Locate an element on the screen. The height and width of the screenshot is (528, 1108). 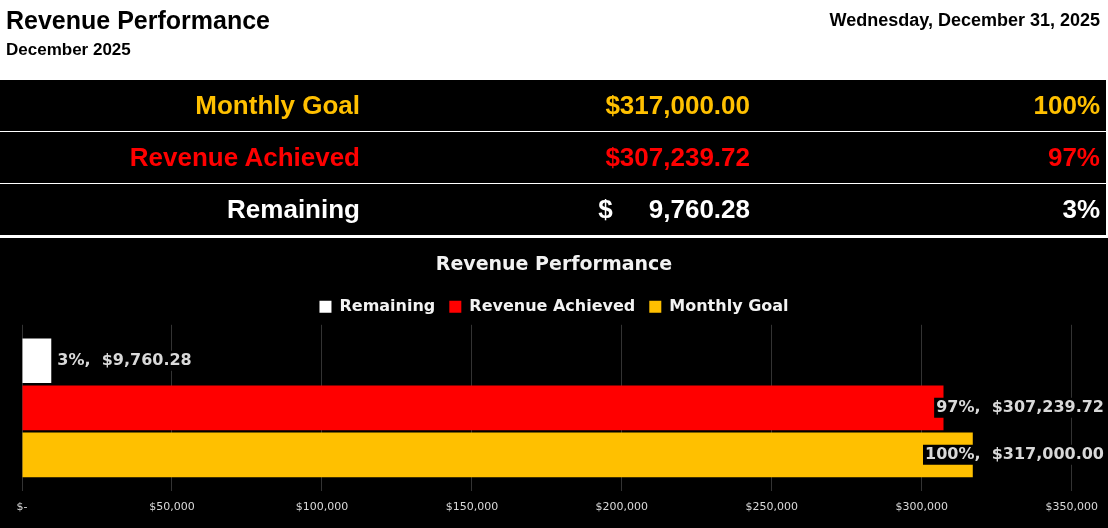
chart-title: Revenue Performance is located at coordinates (554, 263).